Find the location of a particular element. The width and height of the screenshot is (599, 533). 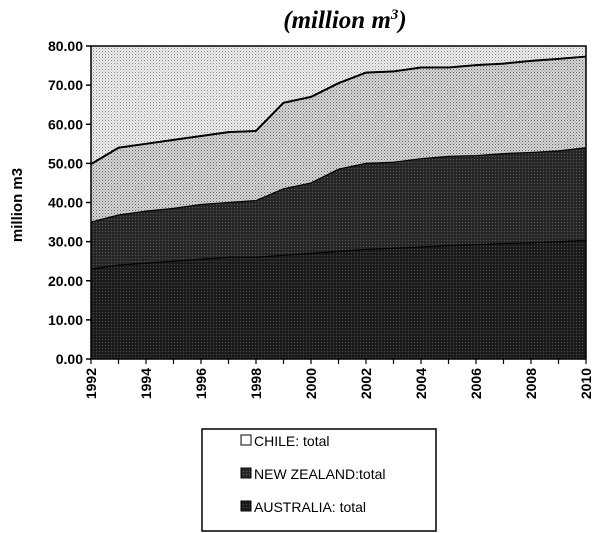

y-axis-label: million m3 is located at coordinates (17, 205).